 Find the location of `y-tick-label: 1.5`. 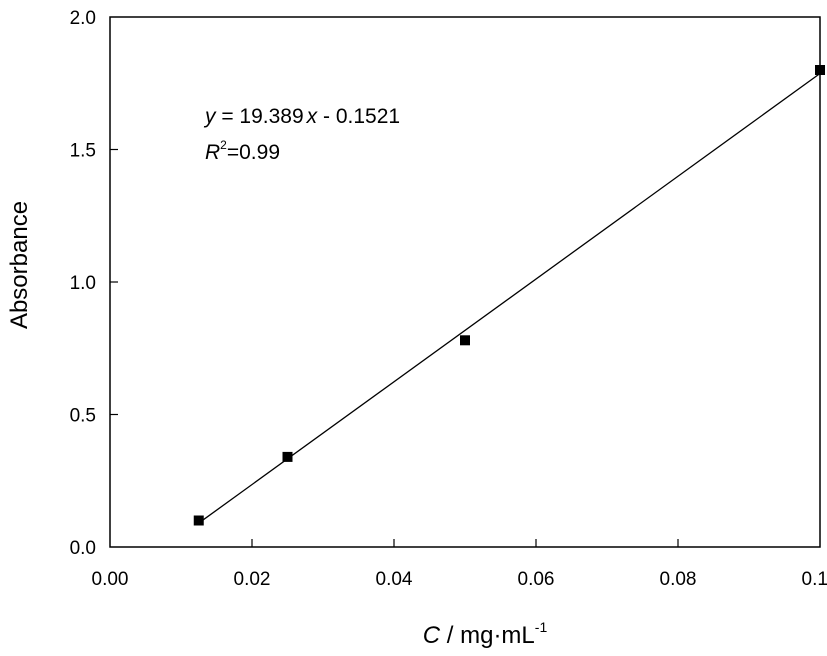

y-tick-label: 1.5 is located at coordinates (83, 151).